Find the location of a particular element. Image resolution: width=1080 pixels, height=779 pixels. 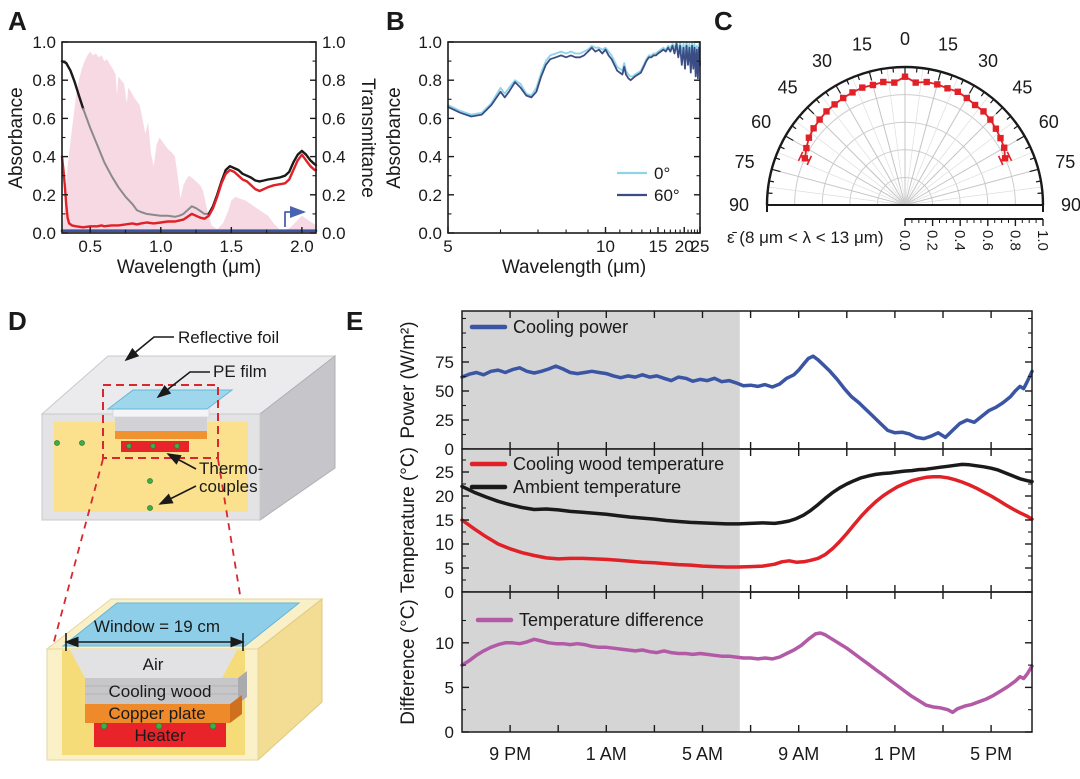

air-label: Air is located at coordinates (153, 664).